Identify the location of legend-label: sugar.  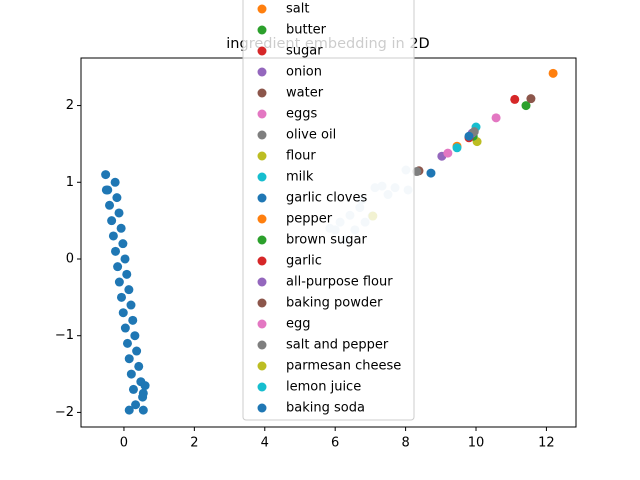
(304, 51).